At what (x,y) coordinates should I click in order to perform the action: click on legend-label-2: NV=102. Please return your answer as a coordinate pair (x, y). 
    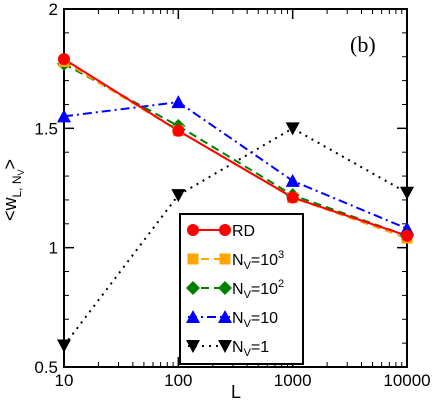
    Looking at the image, I should click on (258, 289).